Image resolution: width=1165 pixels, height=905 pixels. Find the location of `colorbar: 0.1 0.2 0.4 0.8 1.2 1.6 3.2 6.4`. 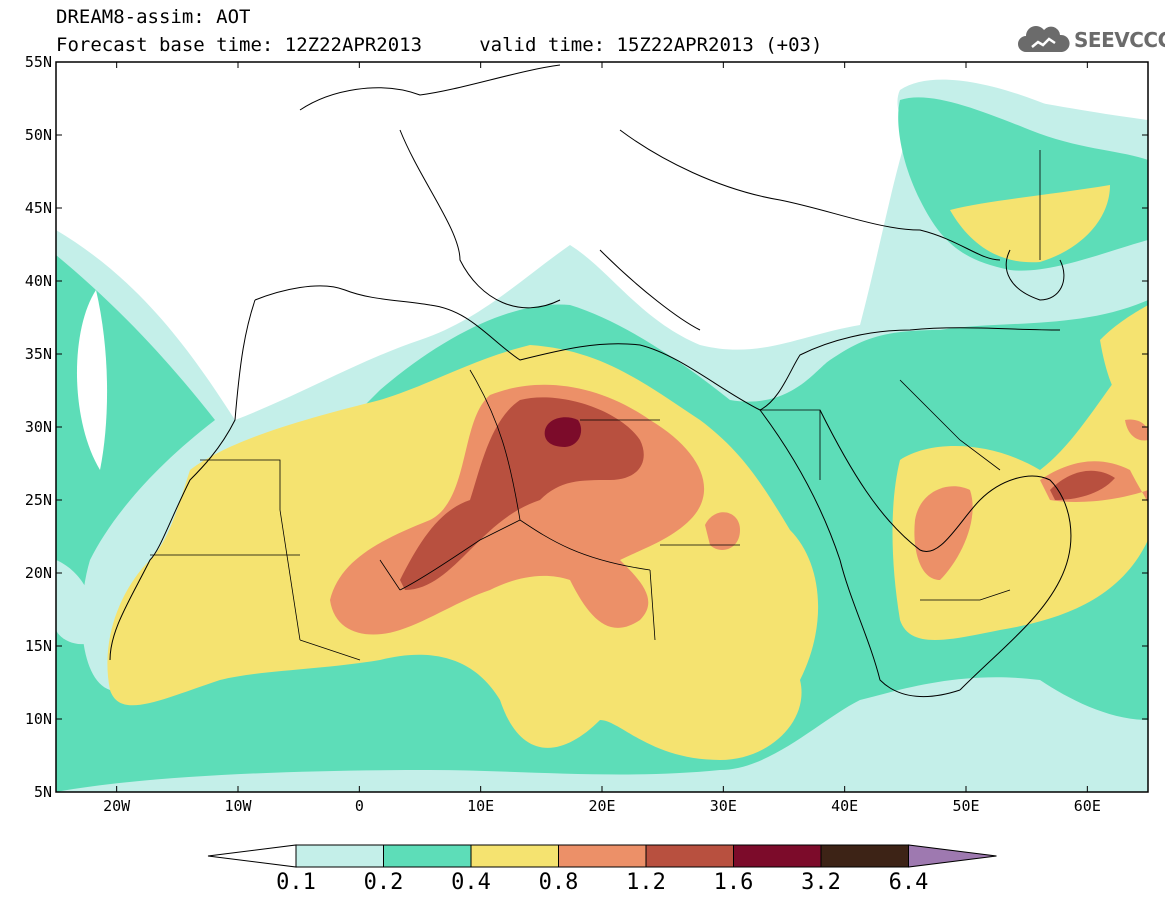

colorbar: 0.1 0.2 0.4 0.8 1.2 1.6 3.2 6.4 is located at coordinates (602, 869).